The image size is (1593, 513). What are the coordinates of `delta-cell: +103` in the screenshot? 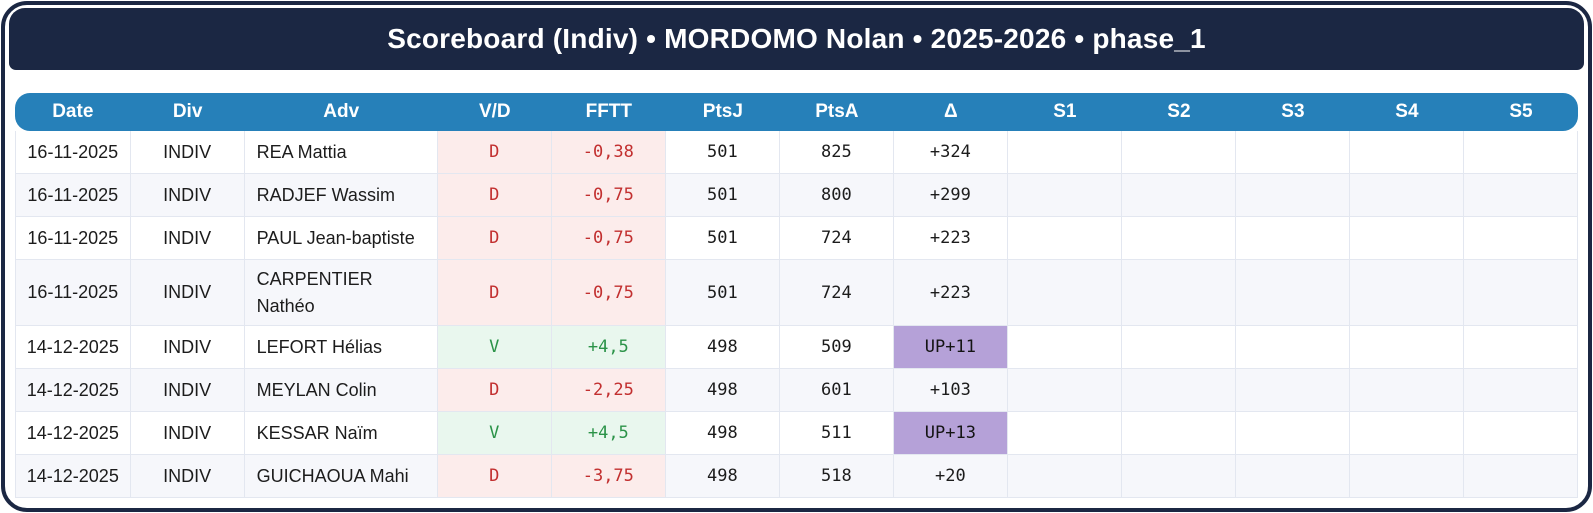 It's located at (950, 390).